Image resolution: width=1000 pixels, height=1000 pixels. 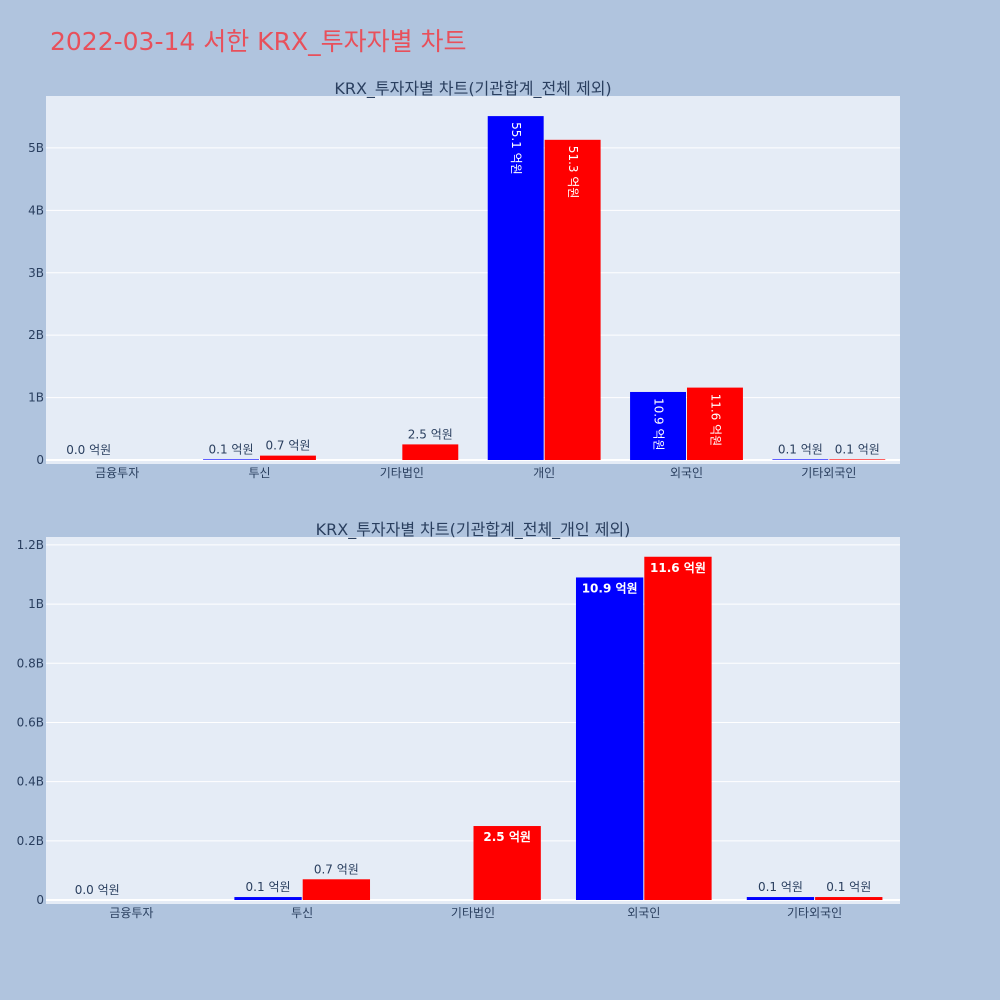 What do you see at coordinates (302, 913) in the screenshot?
I see `chart2-xtick-label: 투신` at bounding box center [302, 913].